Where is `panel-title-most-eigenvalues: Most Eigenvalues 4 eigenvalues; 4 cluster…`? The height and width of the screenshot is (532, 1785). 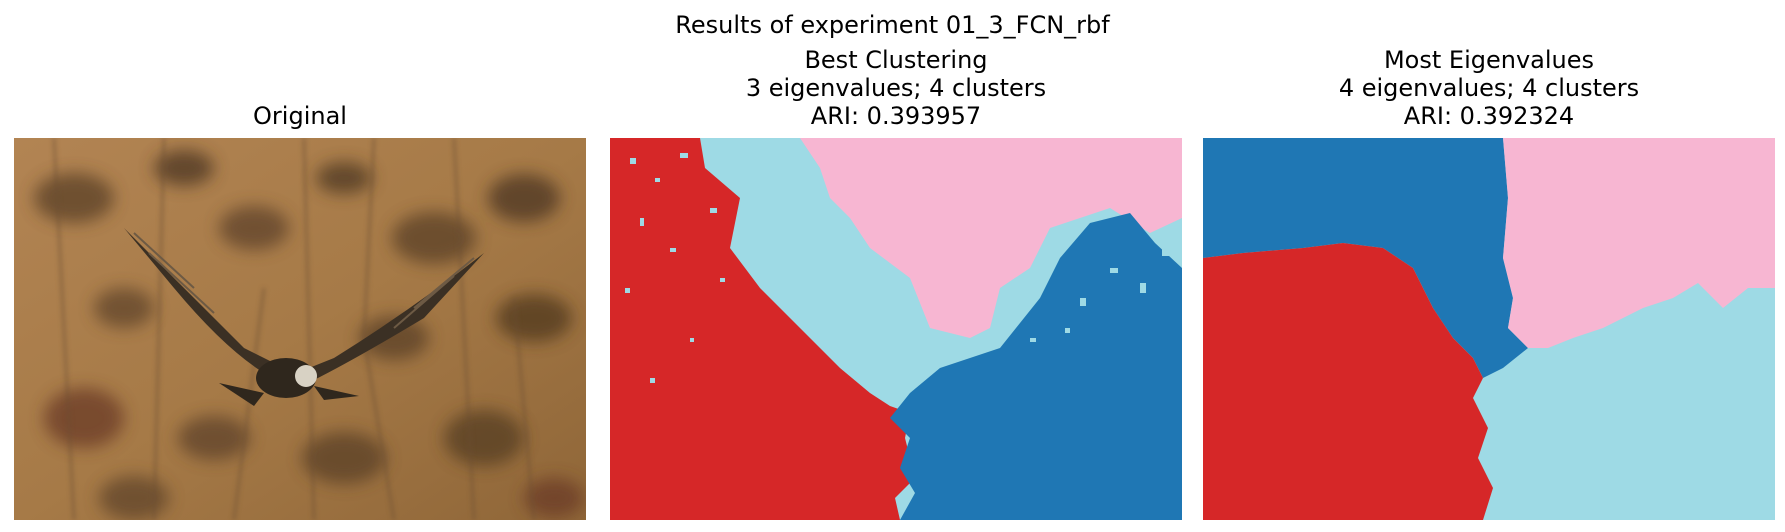
panel-title-most-eigenvalues: Most Eigenvalues 4 eigenvalues; 4 cluster… is located at coordinates (1489, 88).